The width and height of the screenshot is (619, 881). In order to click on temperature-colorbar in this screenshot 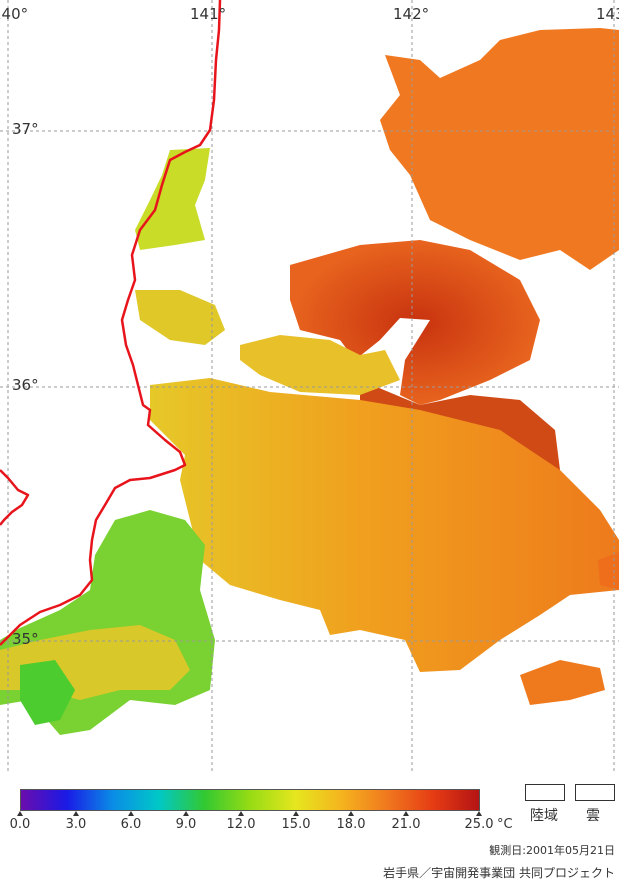, I will do `click(250, 800)`.